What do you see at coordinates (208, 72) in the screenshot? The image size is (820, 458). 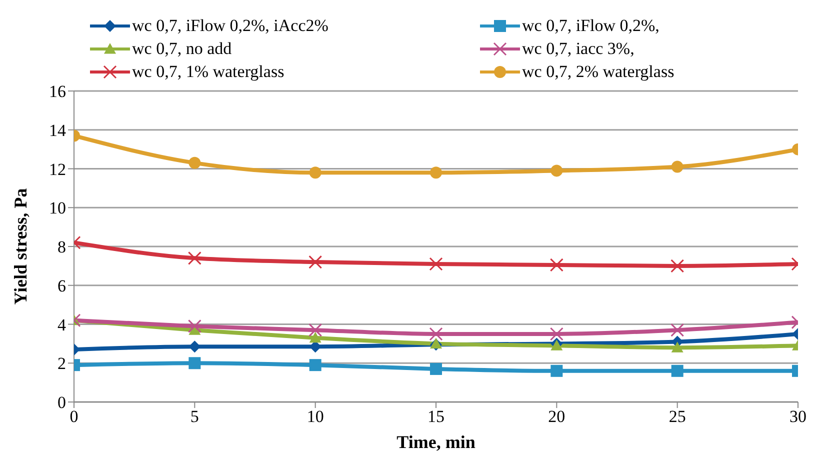 I see `legend-label: wc 0,7, 1% waterglass` at bounding box center [208, 72].